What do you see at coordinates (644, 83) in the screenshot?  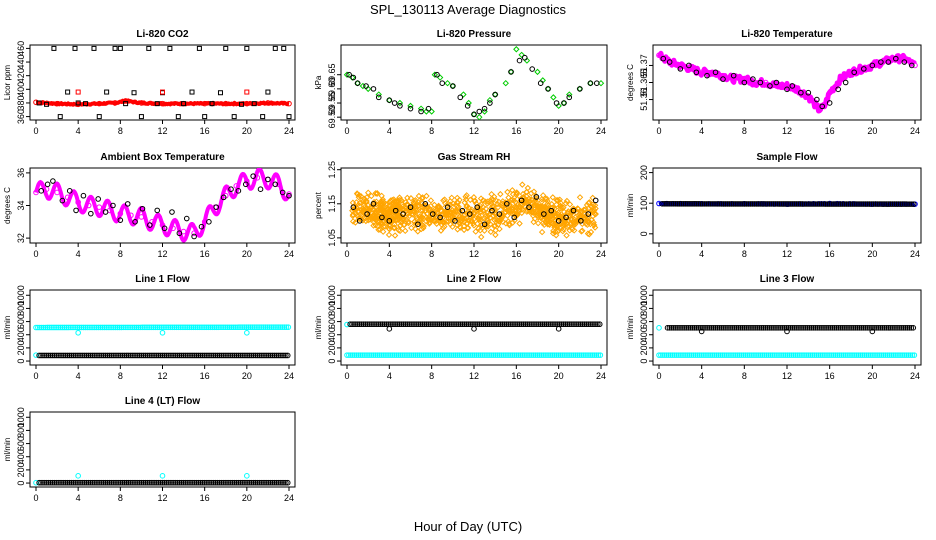 I see `y-tick-label: 51.365` at bounding box center [644, 83].